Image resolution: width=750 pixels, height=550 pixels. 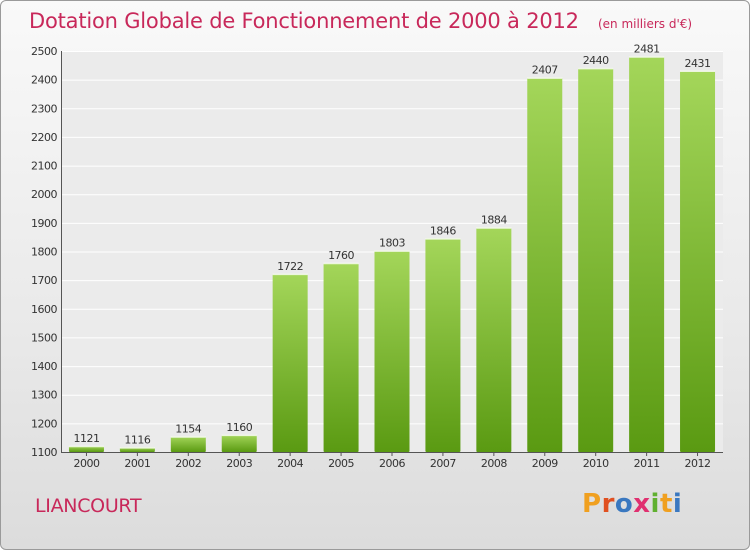 What do you see at coordinates (545, 70) in the screenshot?
I see `data-label: 2407` at bounding box center [545, 70].